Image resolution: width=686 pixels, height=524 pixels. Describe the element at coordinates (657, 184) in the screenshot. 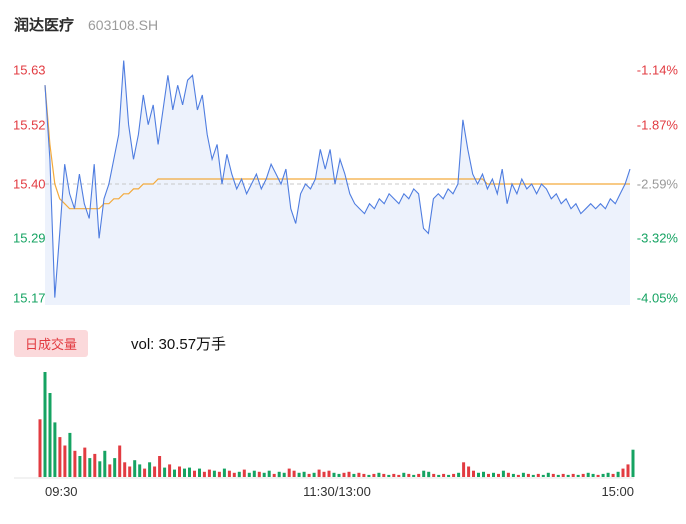

I see `percent-axis-label: -2.59%` at that location.